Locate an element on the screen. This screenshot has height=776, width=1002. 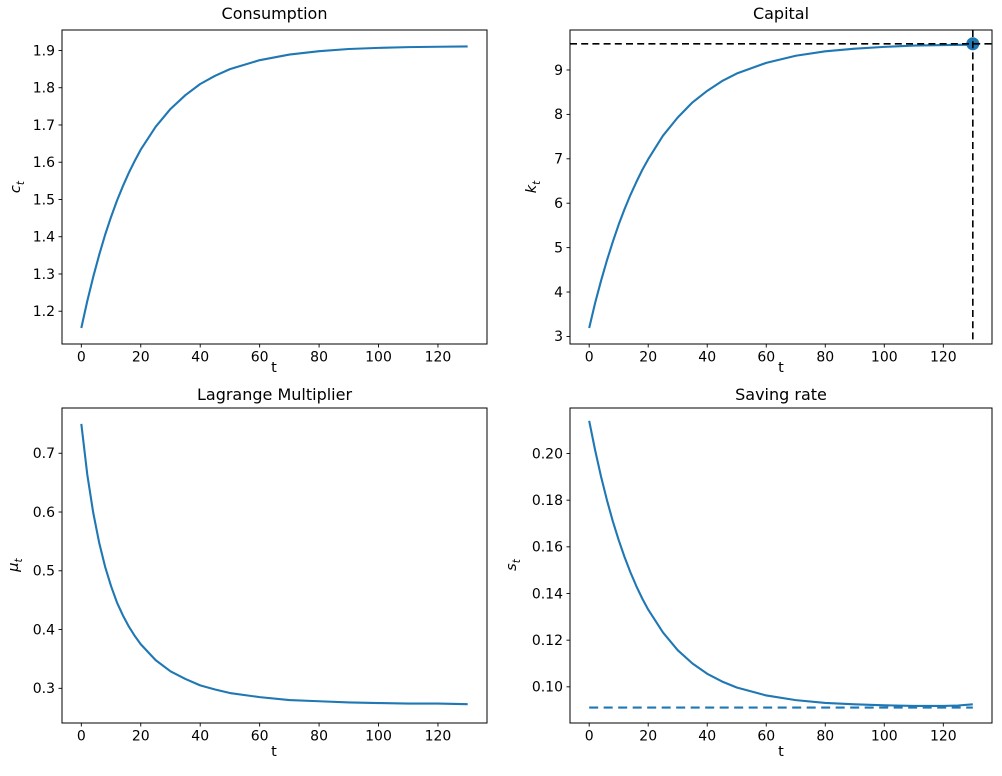
y-tick-label: 0.10 is located at coordinates (547, 688).